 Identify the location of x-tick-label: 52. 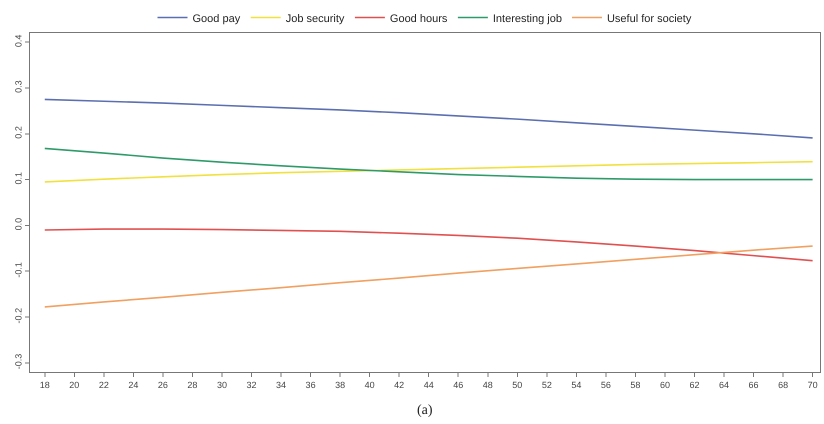
(547, 385).